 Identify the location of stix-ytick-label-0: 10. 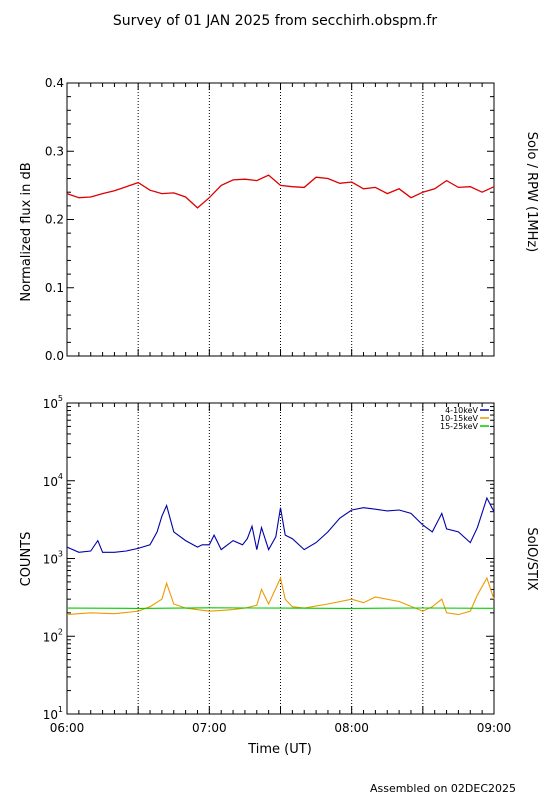
(50, 715).